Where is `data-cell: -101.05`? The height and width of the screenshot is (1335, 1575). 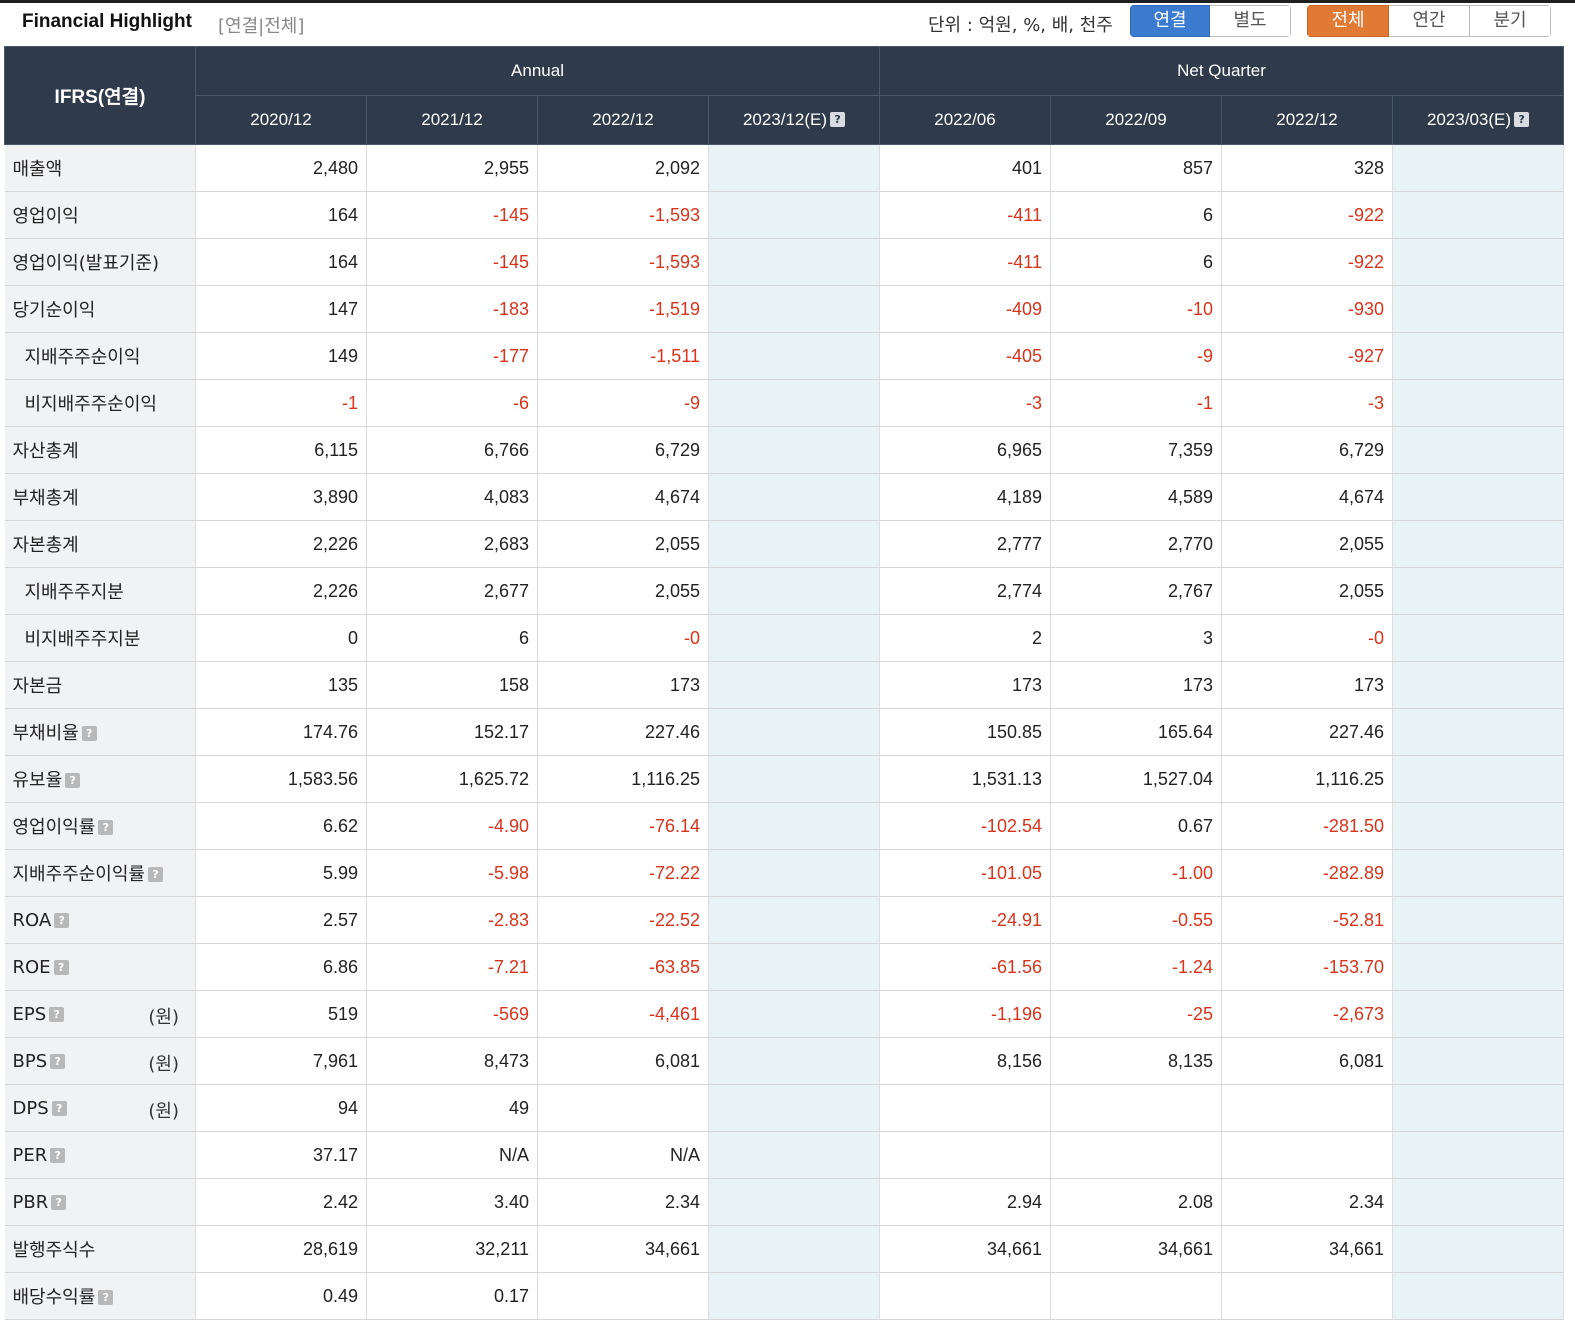
data-cell: -101.05 is located at coordinates (965, 873).